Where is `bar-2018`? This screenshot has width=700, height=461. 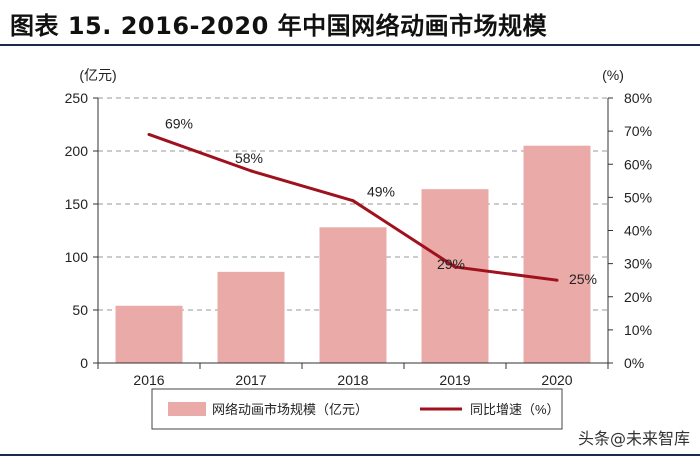 bar-2018 is located at coordinates (353, 295).